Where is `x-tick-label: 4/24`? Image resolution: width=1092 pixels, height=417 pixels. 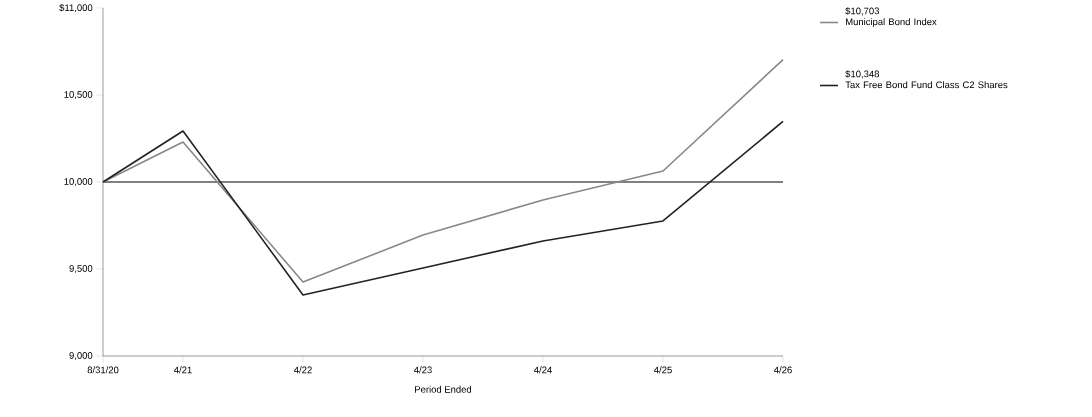 x-tick-label: 4/24 is located at coordinates (543, 370).